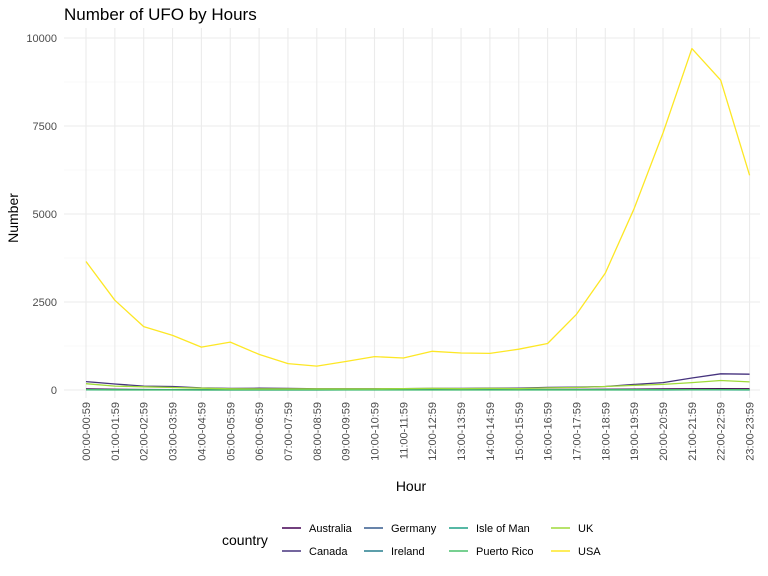 The width and height of the screenshot is (768, 576). What do you see at coordinates (504, 552) in the screenshot?
I see `legend-label: Puerto Rico` at bounding box center [504, 552].